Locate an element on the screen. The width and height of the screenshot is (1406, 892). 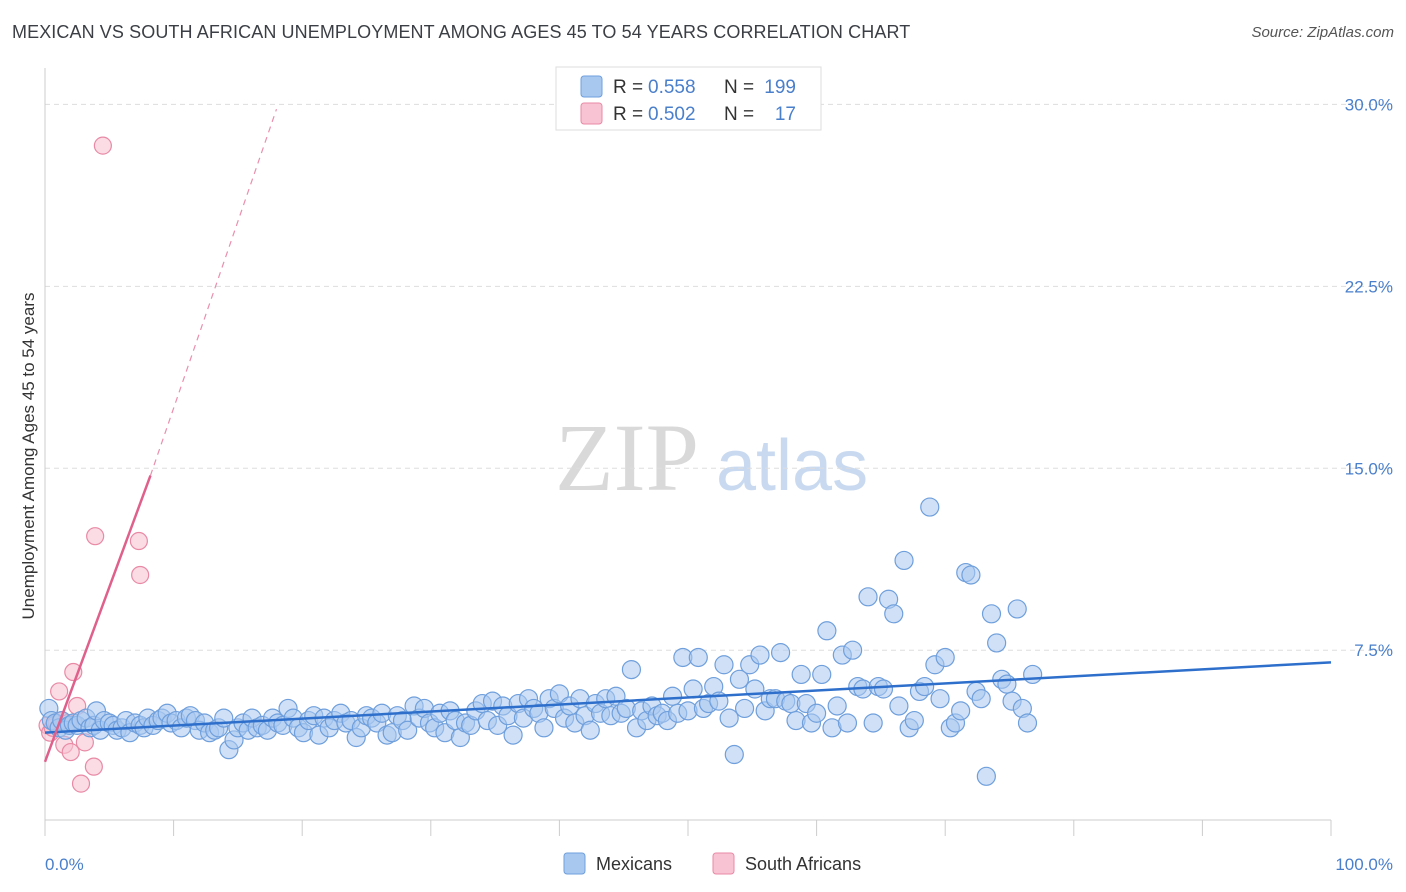
x-tick-label: 0.0% is located at coordinates (64, 864).